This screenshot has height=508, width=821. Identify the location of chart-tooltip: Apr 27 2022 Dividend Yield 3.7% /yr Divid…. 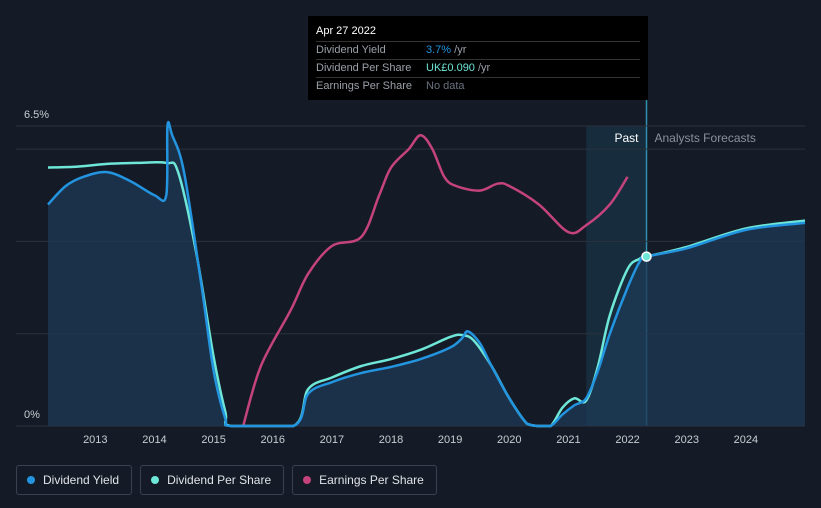
(478, 58).